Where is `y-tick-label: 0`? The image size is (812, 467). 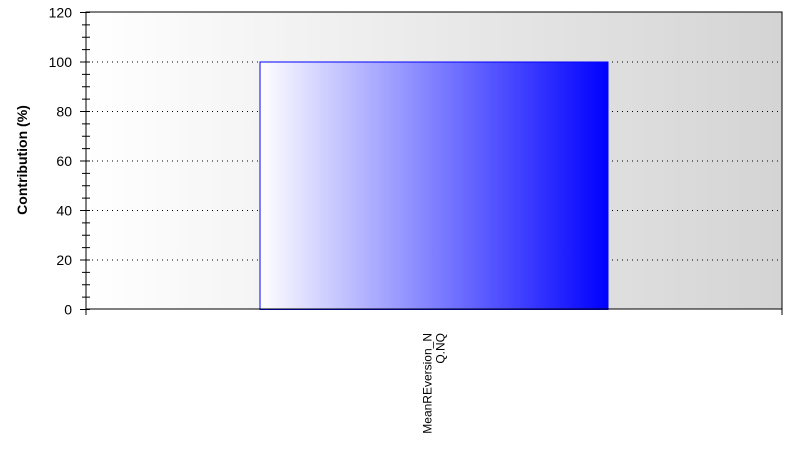 y-tick-label: 0 is located at coordinates (68, 310).